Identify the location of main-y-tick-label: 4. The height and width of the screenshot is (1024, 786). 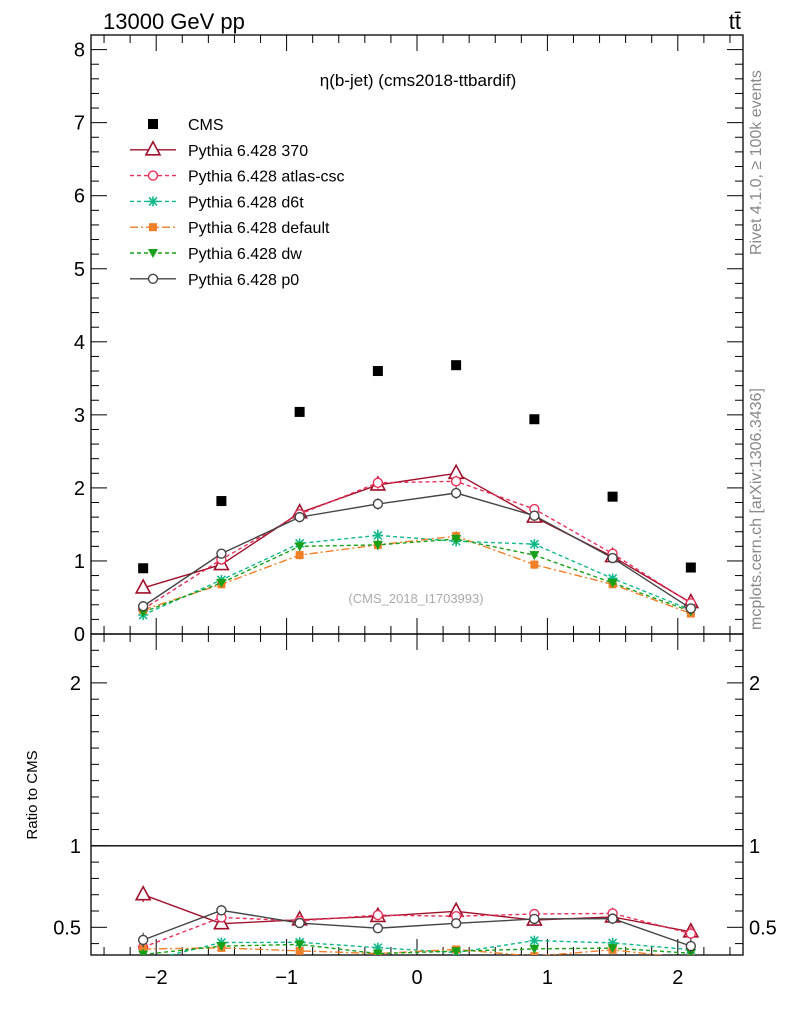
(79, 343).